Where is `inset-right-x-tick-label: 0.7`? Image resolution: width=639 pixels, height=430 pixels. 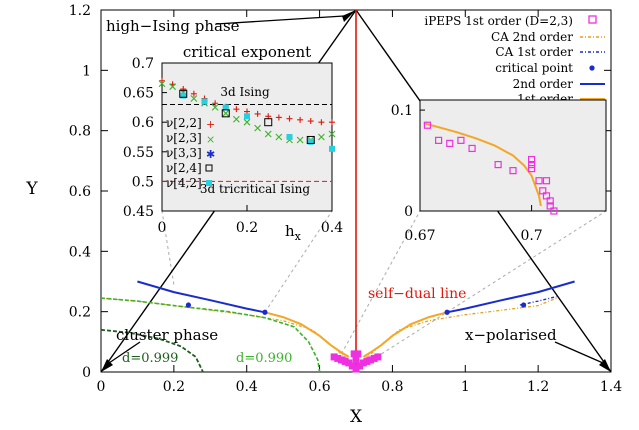
inset-right-x-tick-label: 0.7 is located at coordinates (531, 236).